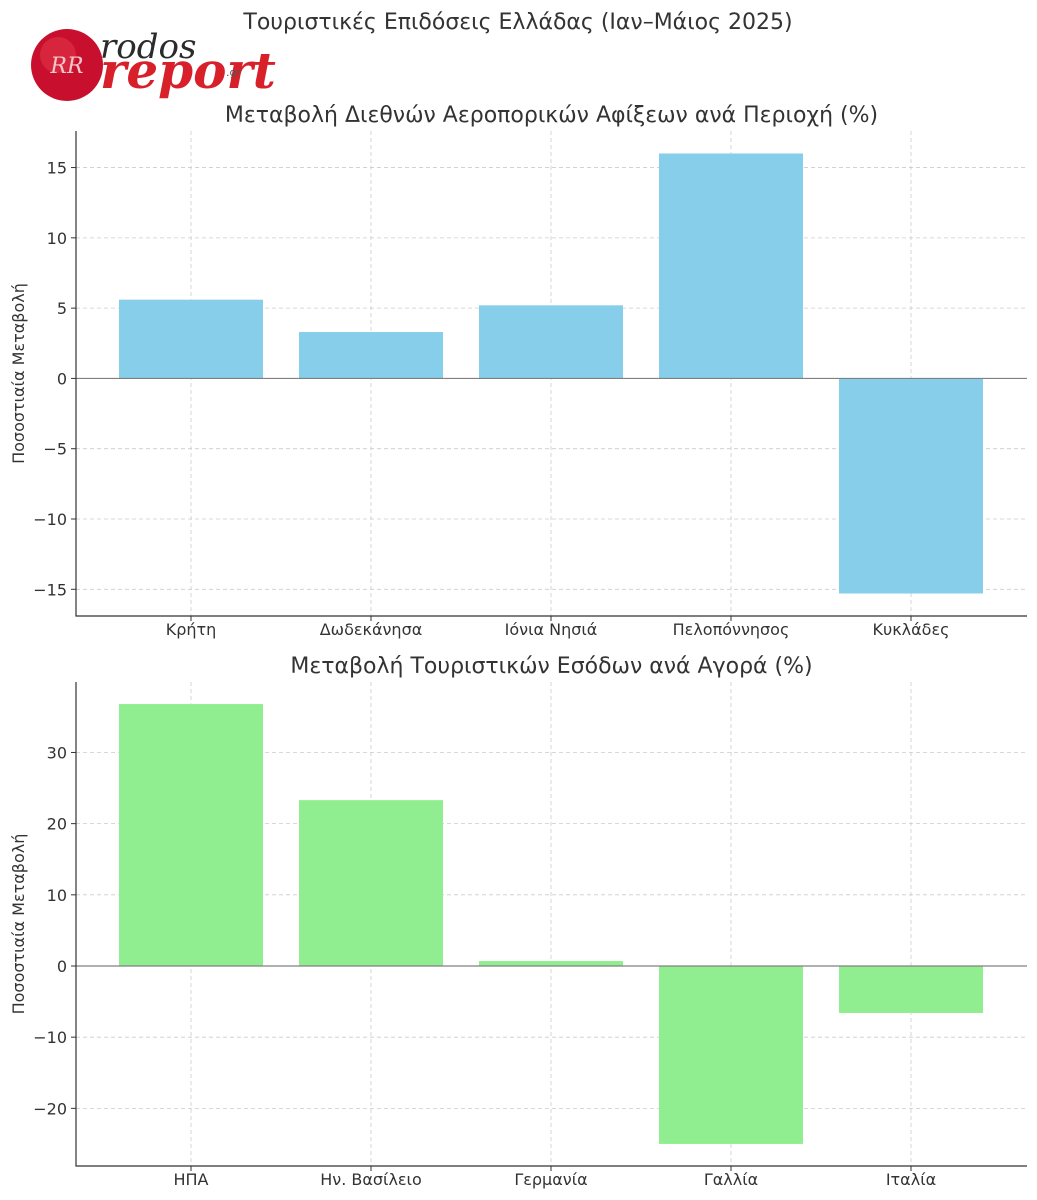 The image size is (1037, 1200). What do you see at coordinates (731, 1179) in the screenshot?
I see `x-tick-label: Γαλλία` at bounding box center [731, 1179].